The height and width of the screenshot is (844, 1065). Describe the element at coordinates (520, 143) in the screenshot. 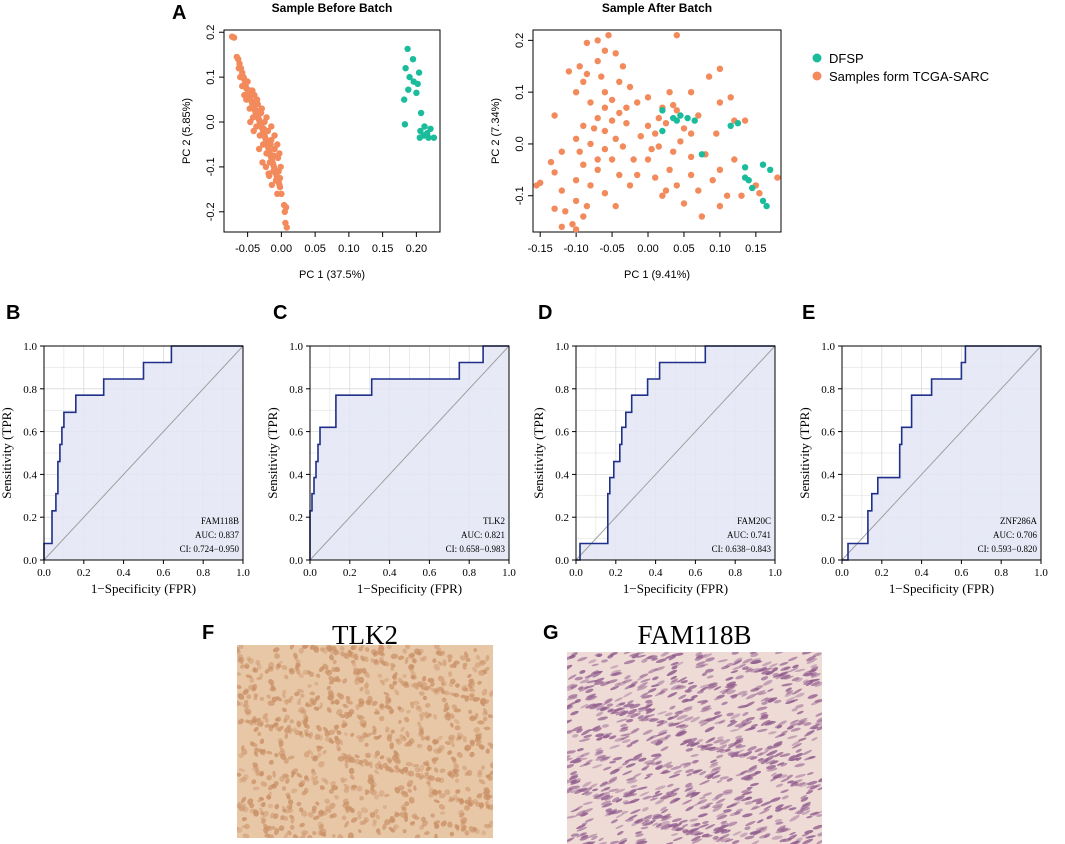

I see `pca-after-ytick-label: 0.0` at that location.